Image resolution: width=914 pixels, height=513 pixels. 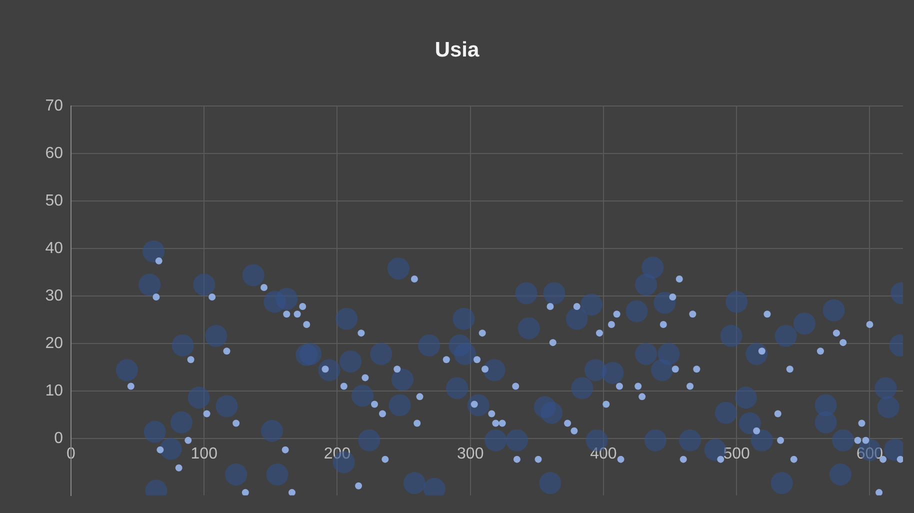 I want to click on y-tick-label: 40, so click(x=54, y=248).